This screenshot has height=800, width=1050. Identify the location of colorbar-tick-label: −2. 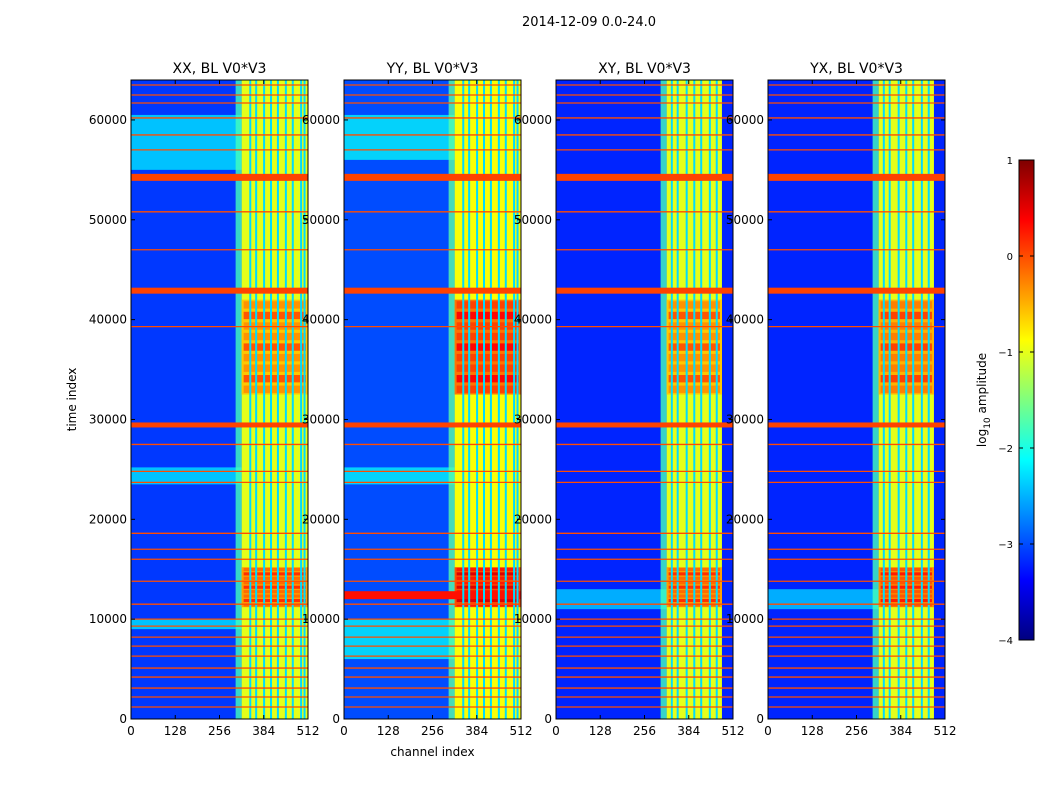
(1005, 449).